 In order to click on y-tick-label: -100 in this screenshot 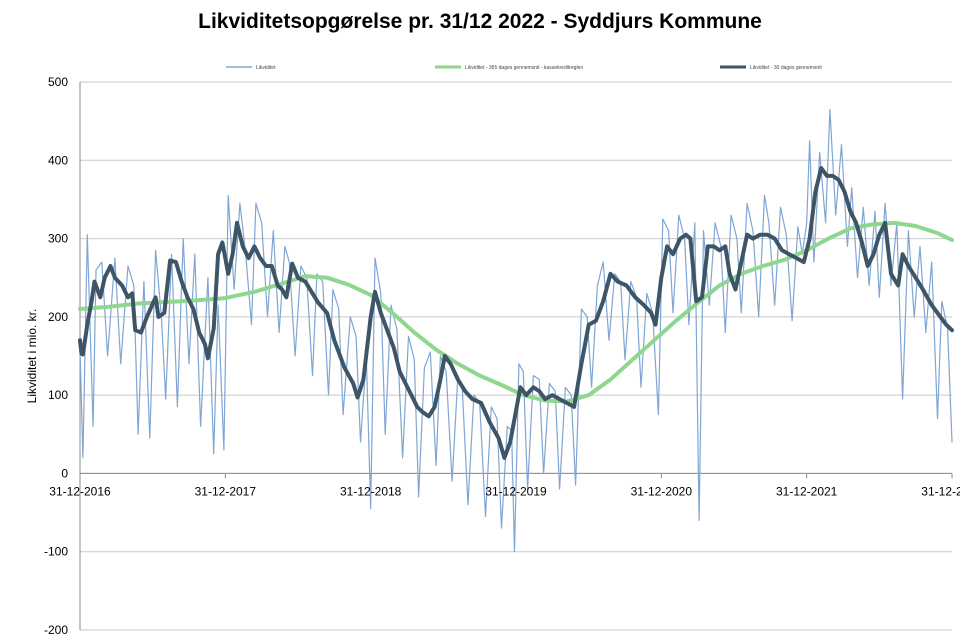, I will do `click(56, 552)`.